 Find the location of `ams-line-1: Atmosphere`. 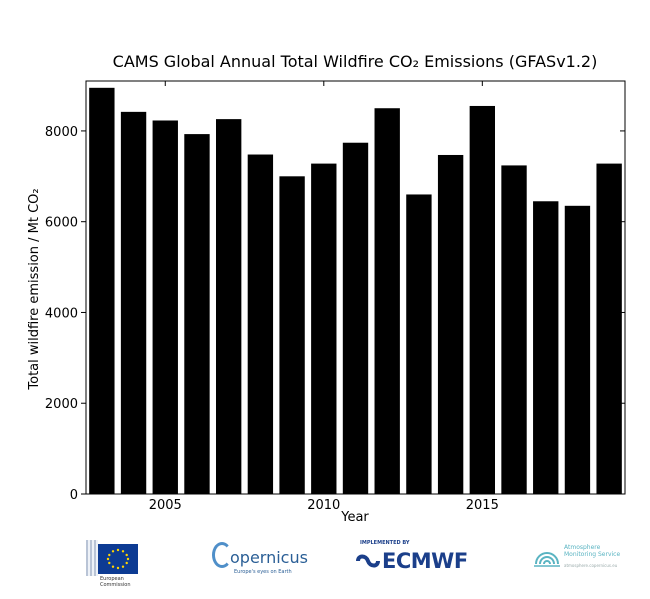

ams-line-1: Atmosphere is located at coordinates (582, 547).